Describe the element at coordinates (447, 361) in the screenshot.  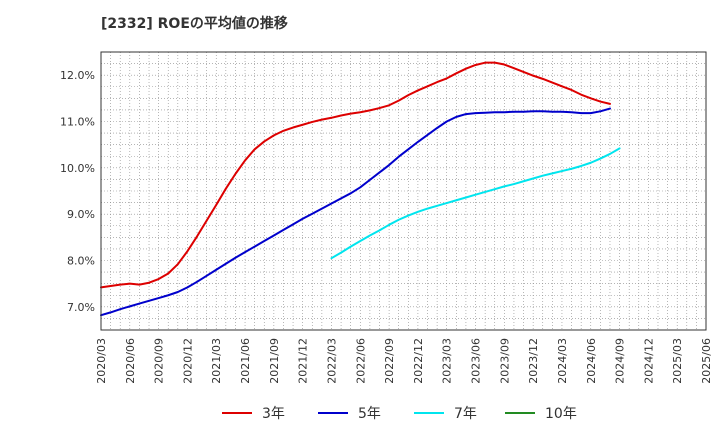
I see `x-tick-label: 2023/03` at that location.